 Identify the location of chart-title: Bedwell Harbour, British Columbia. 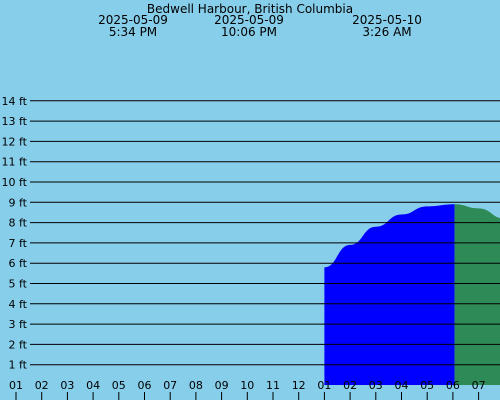
(250, 9).